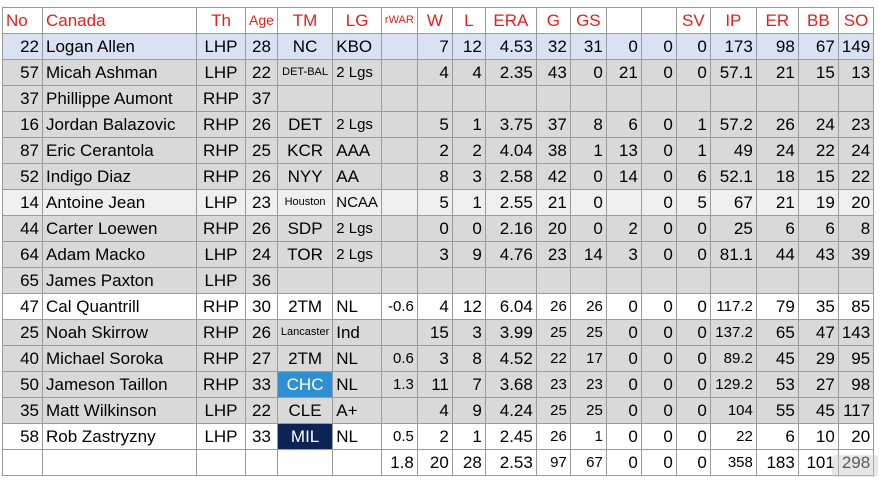 The width and height of the screenshot is (884, 485). What do you see at coordinates (510, 228) in the screenshot?
I see `table-cell: 2.16` at bounding box center [510, 228].